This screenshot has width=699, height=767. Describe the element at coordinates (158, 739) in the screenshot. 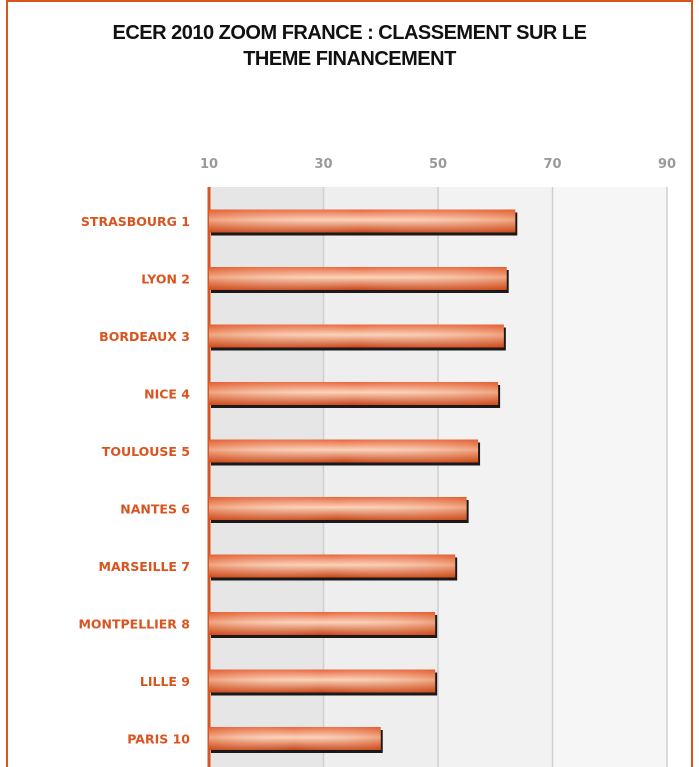

I see `category-label: PARIS 10` at that location.